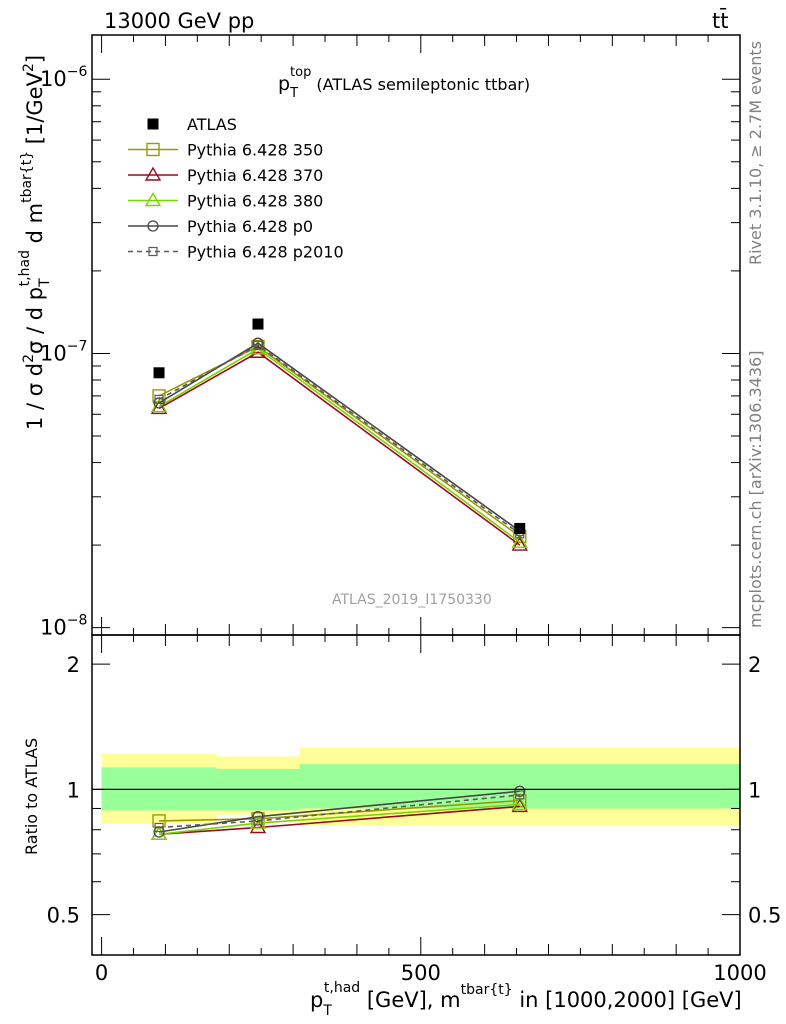 The width and height of the screenshot is (786, 1024). I want to click on energy-label: 13000 GeV pp, so click(179, 21).